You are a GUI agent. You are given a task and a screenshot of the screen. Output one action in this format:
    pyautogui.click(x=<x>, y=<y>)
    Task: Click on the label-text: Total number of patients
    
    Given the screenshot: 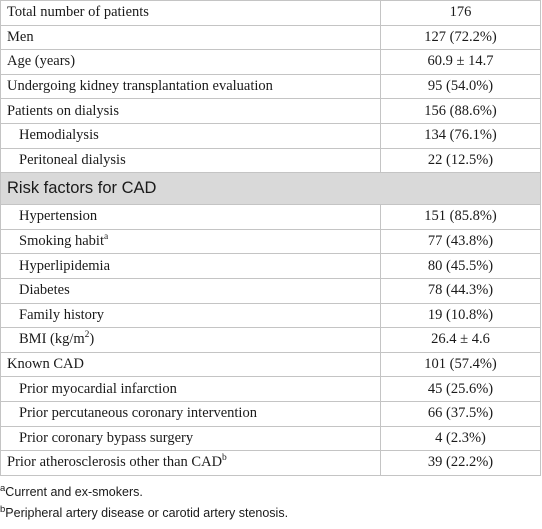 What is the action you would take?
    pyautogui.click(x=78, y=12)
    